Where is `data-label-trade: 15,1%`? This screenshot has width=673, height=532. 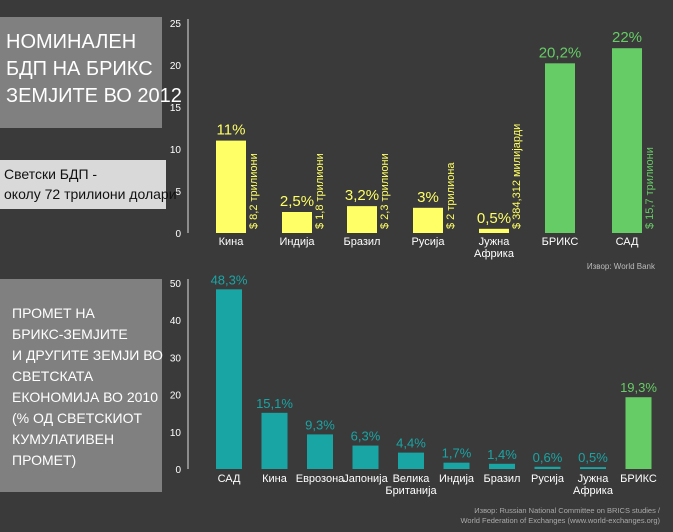
data-label-trade: 15,1% is located at coordinates (274, 403).